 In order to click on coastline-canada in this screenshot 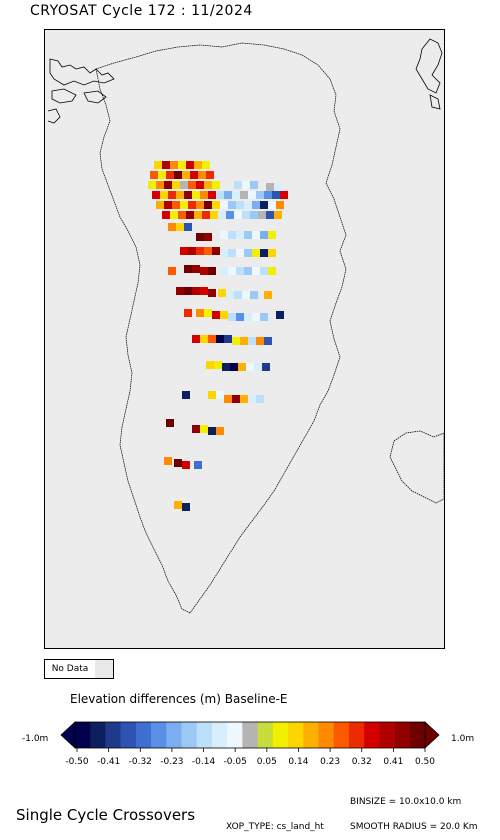, I will do `click(81, 91)`.